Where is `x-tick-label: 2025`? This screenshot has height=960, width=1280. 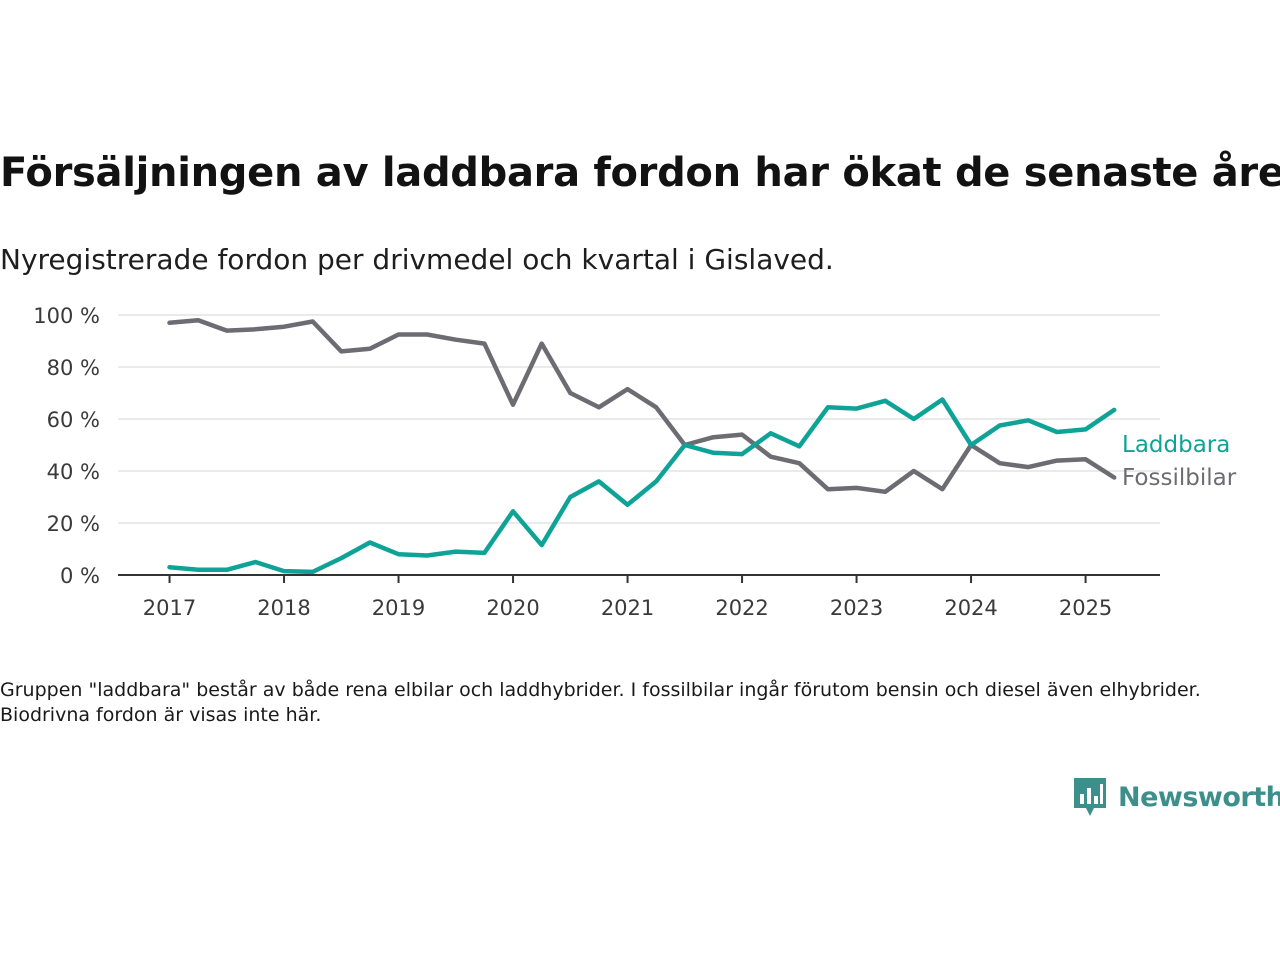 x-tick-label: 2025 is located at coordinates (1085, 608).